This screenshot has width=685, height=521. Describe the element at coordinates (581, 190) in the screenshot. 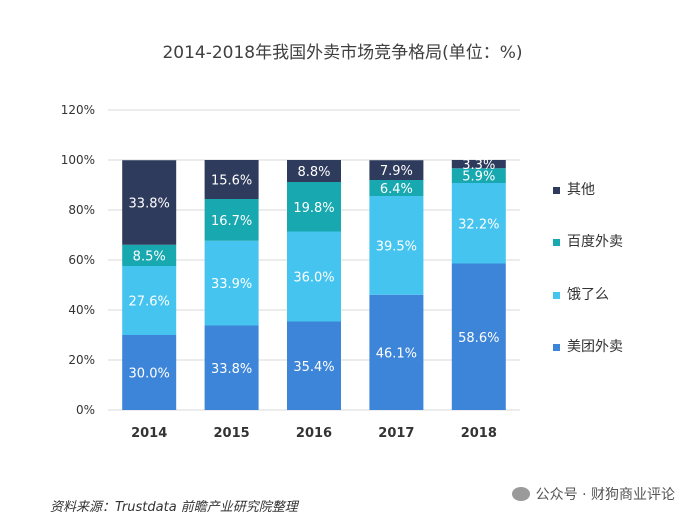

I see `legend-label: 其他` at that location.